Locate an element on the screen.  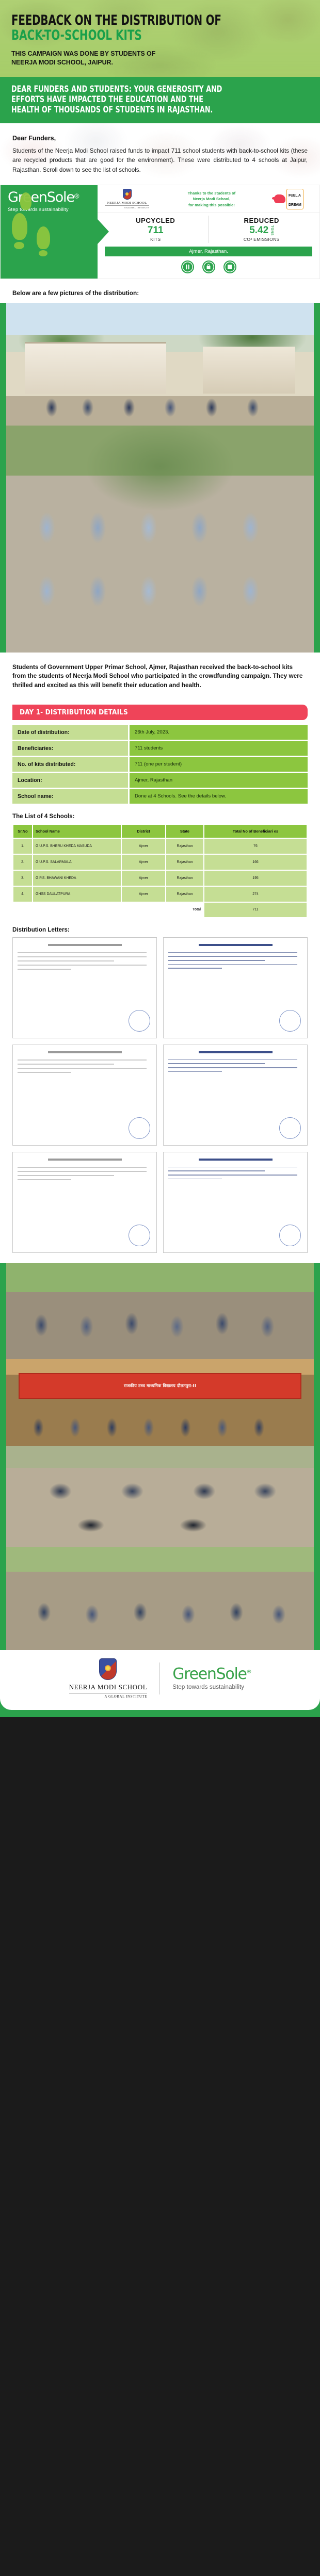
detail-value: 26th July, 2023. is located at coordinates (219, 733).